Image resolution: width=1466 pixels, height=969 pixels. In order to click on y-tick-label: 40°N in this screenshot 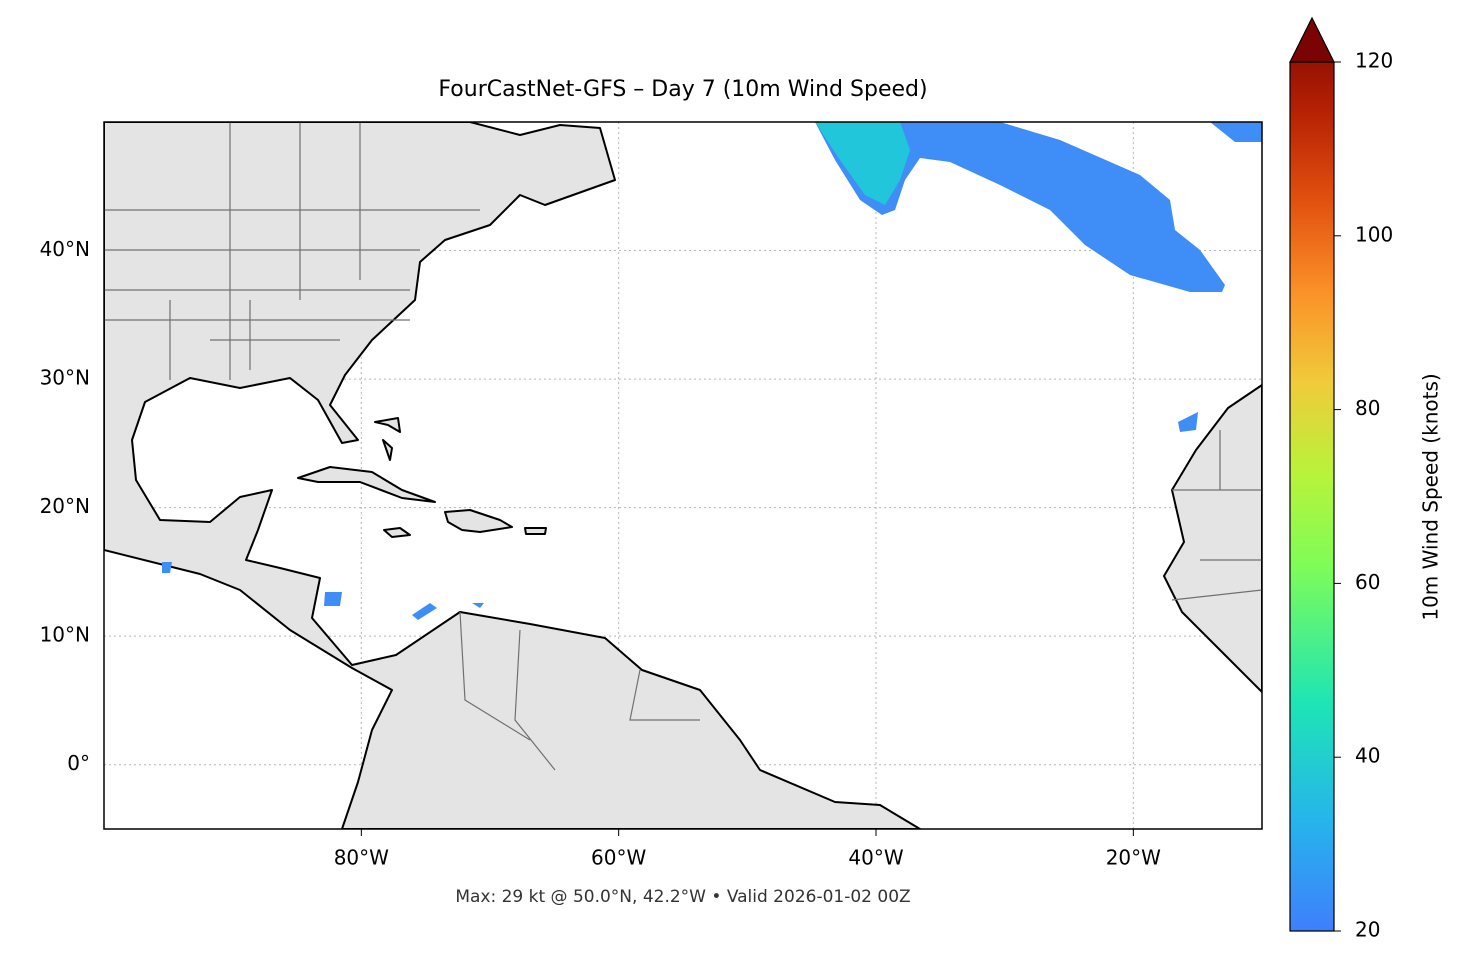, I will do `click(65, 249)`.